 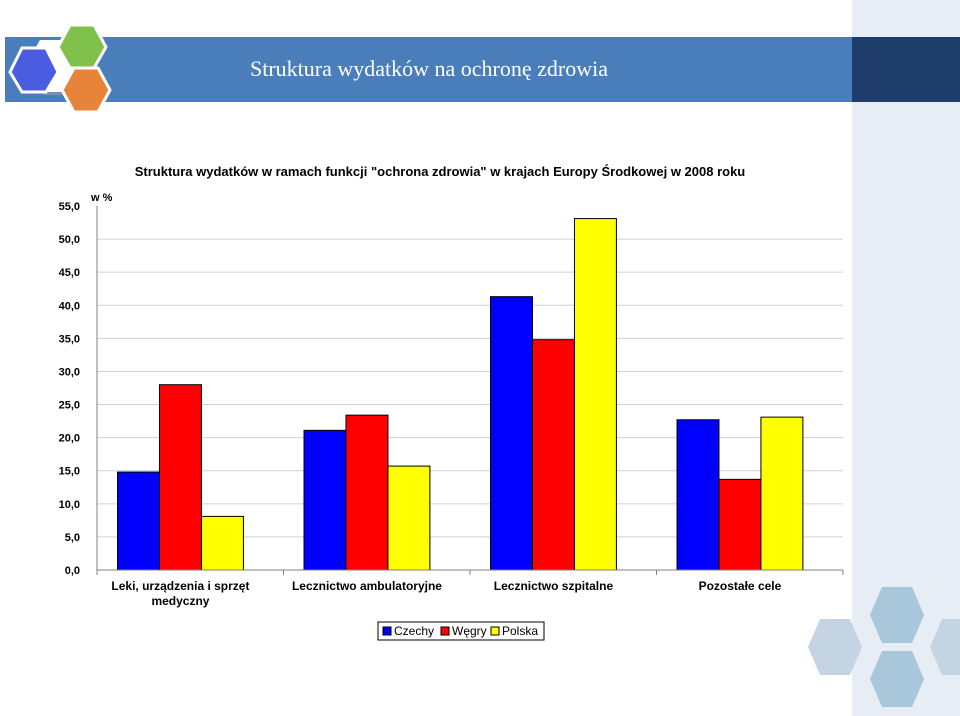 I want to click on x-category-label: Lecznictwo ambulatoryjne, so click(x=367, y=586).